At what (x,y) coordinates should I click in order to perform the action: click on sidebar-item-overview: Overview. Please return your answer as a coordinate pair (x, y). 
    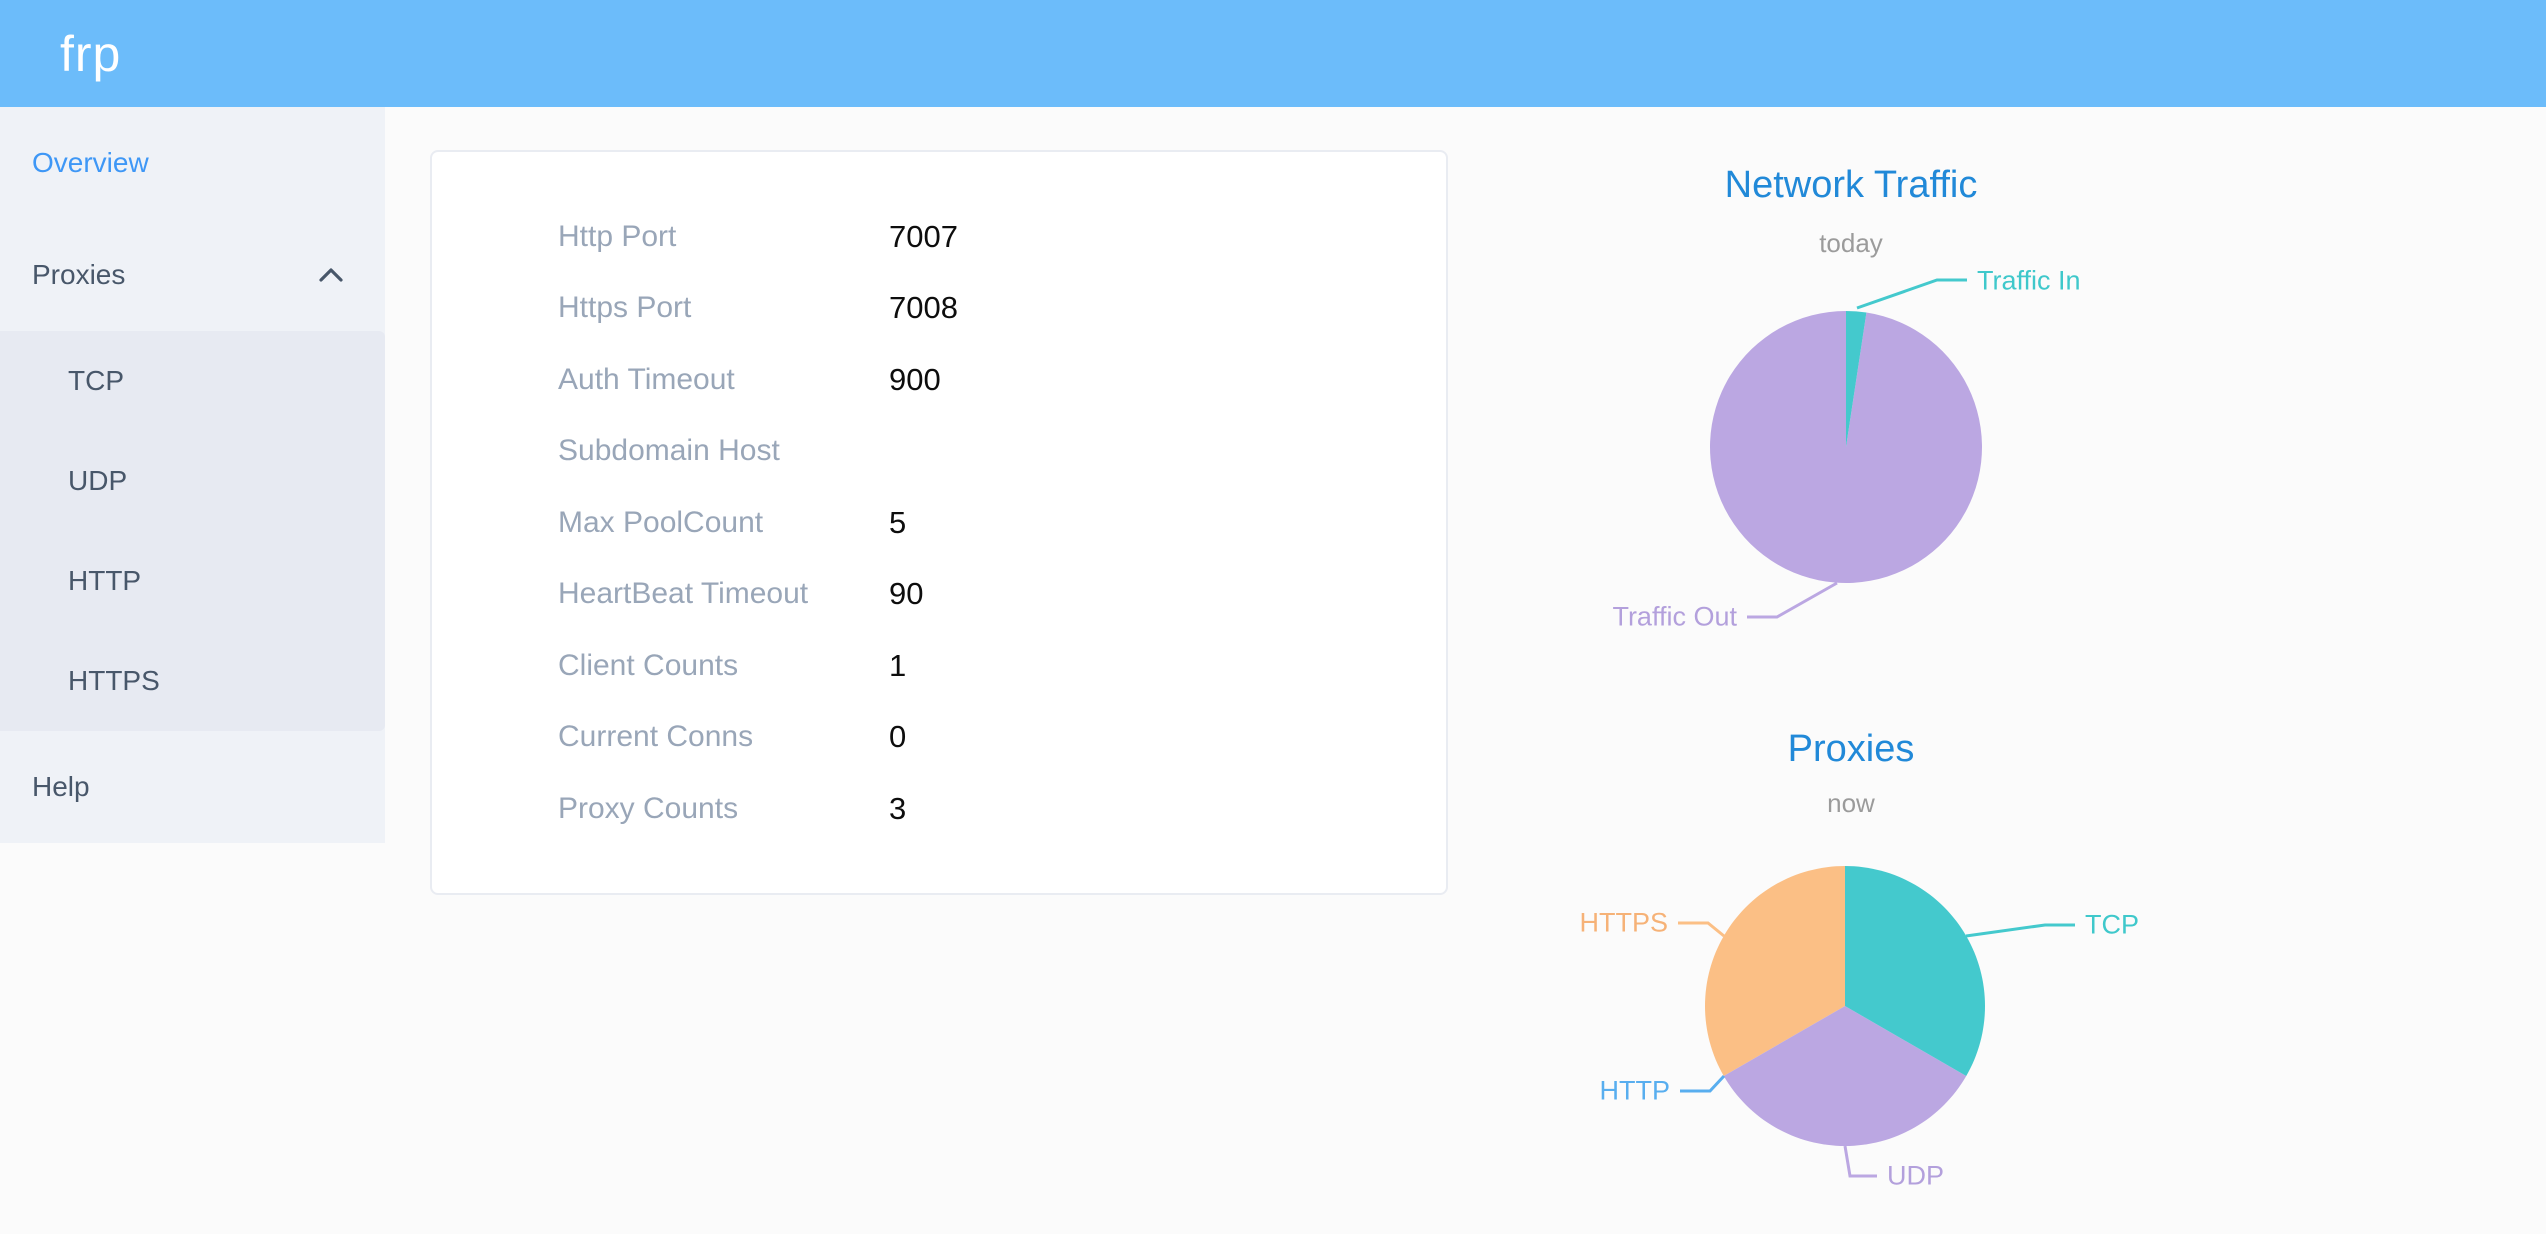
    Looking at the image, I should click on (192, 163).